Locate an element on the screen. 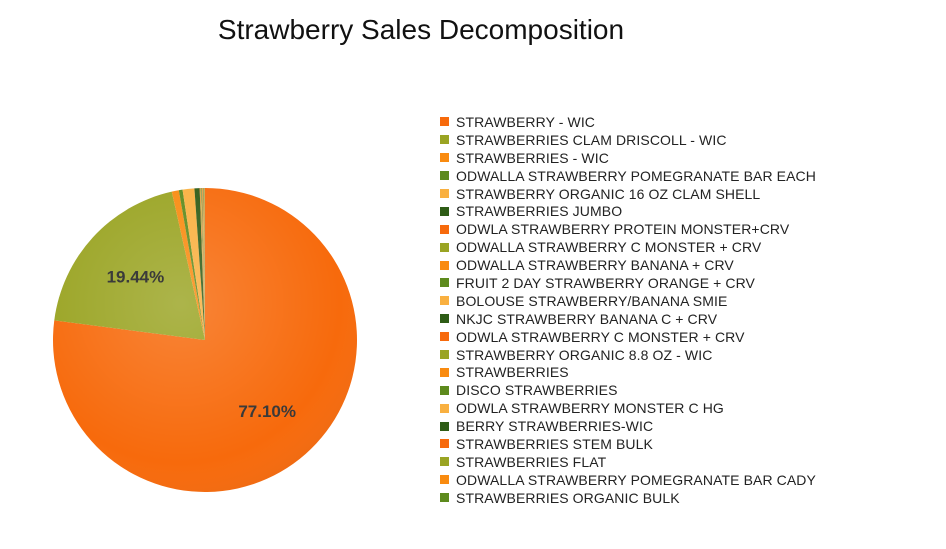 This screenshot has width=946, height=549. legend-label: ODWLA STRAWBERRY MONSTER C HG is located at coordinates (590, 408).